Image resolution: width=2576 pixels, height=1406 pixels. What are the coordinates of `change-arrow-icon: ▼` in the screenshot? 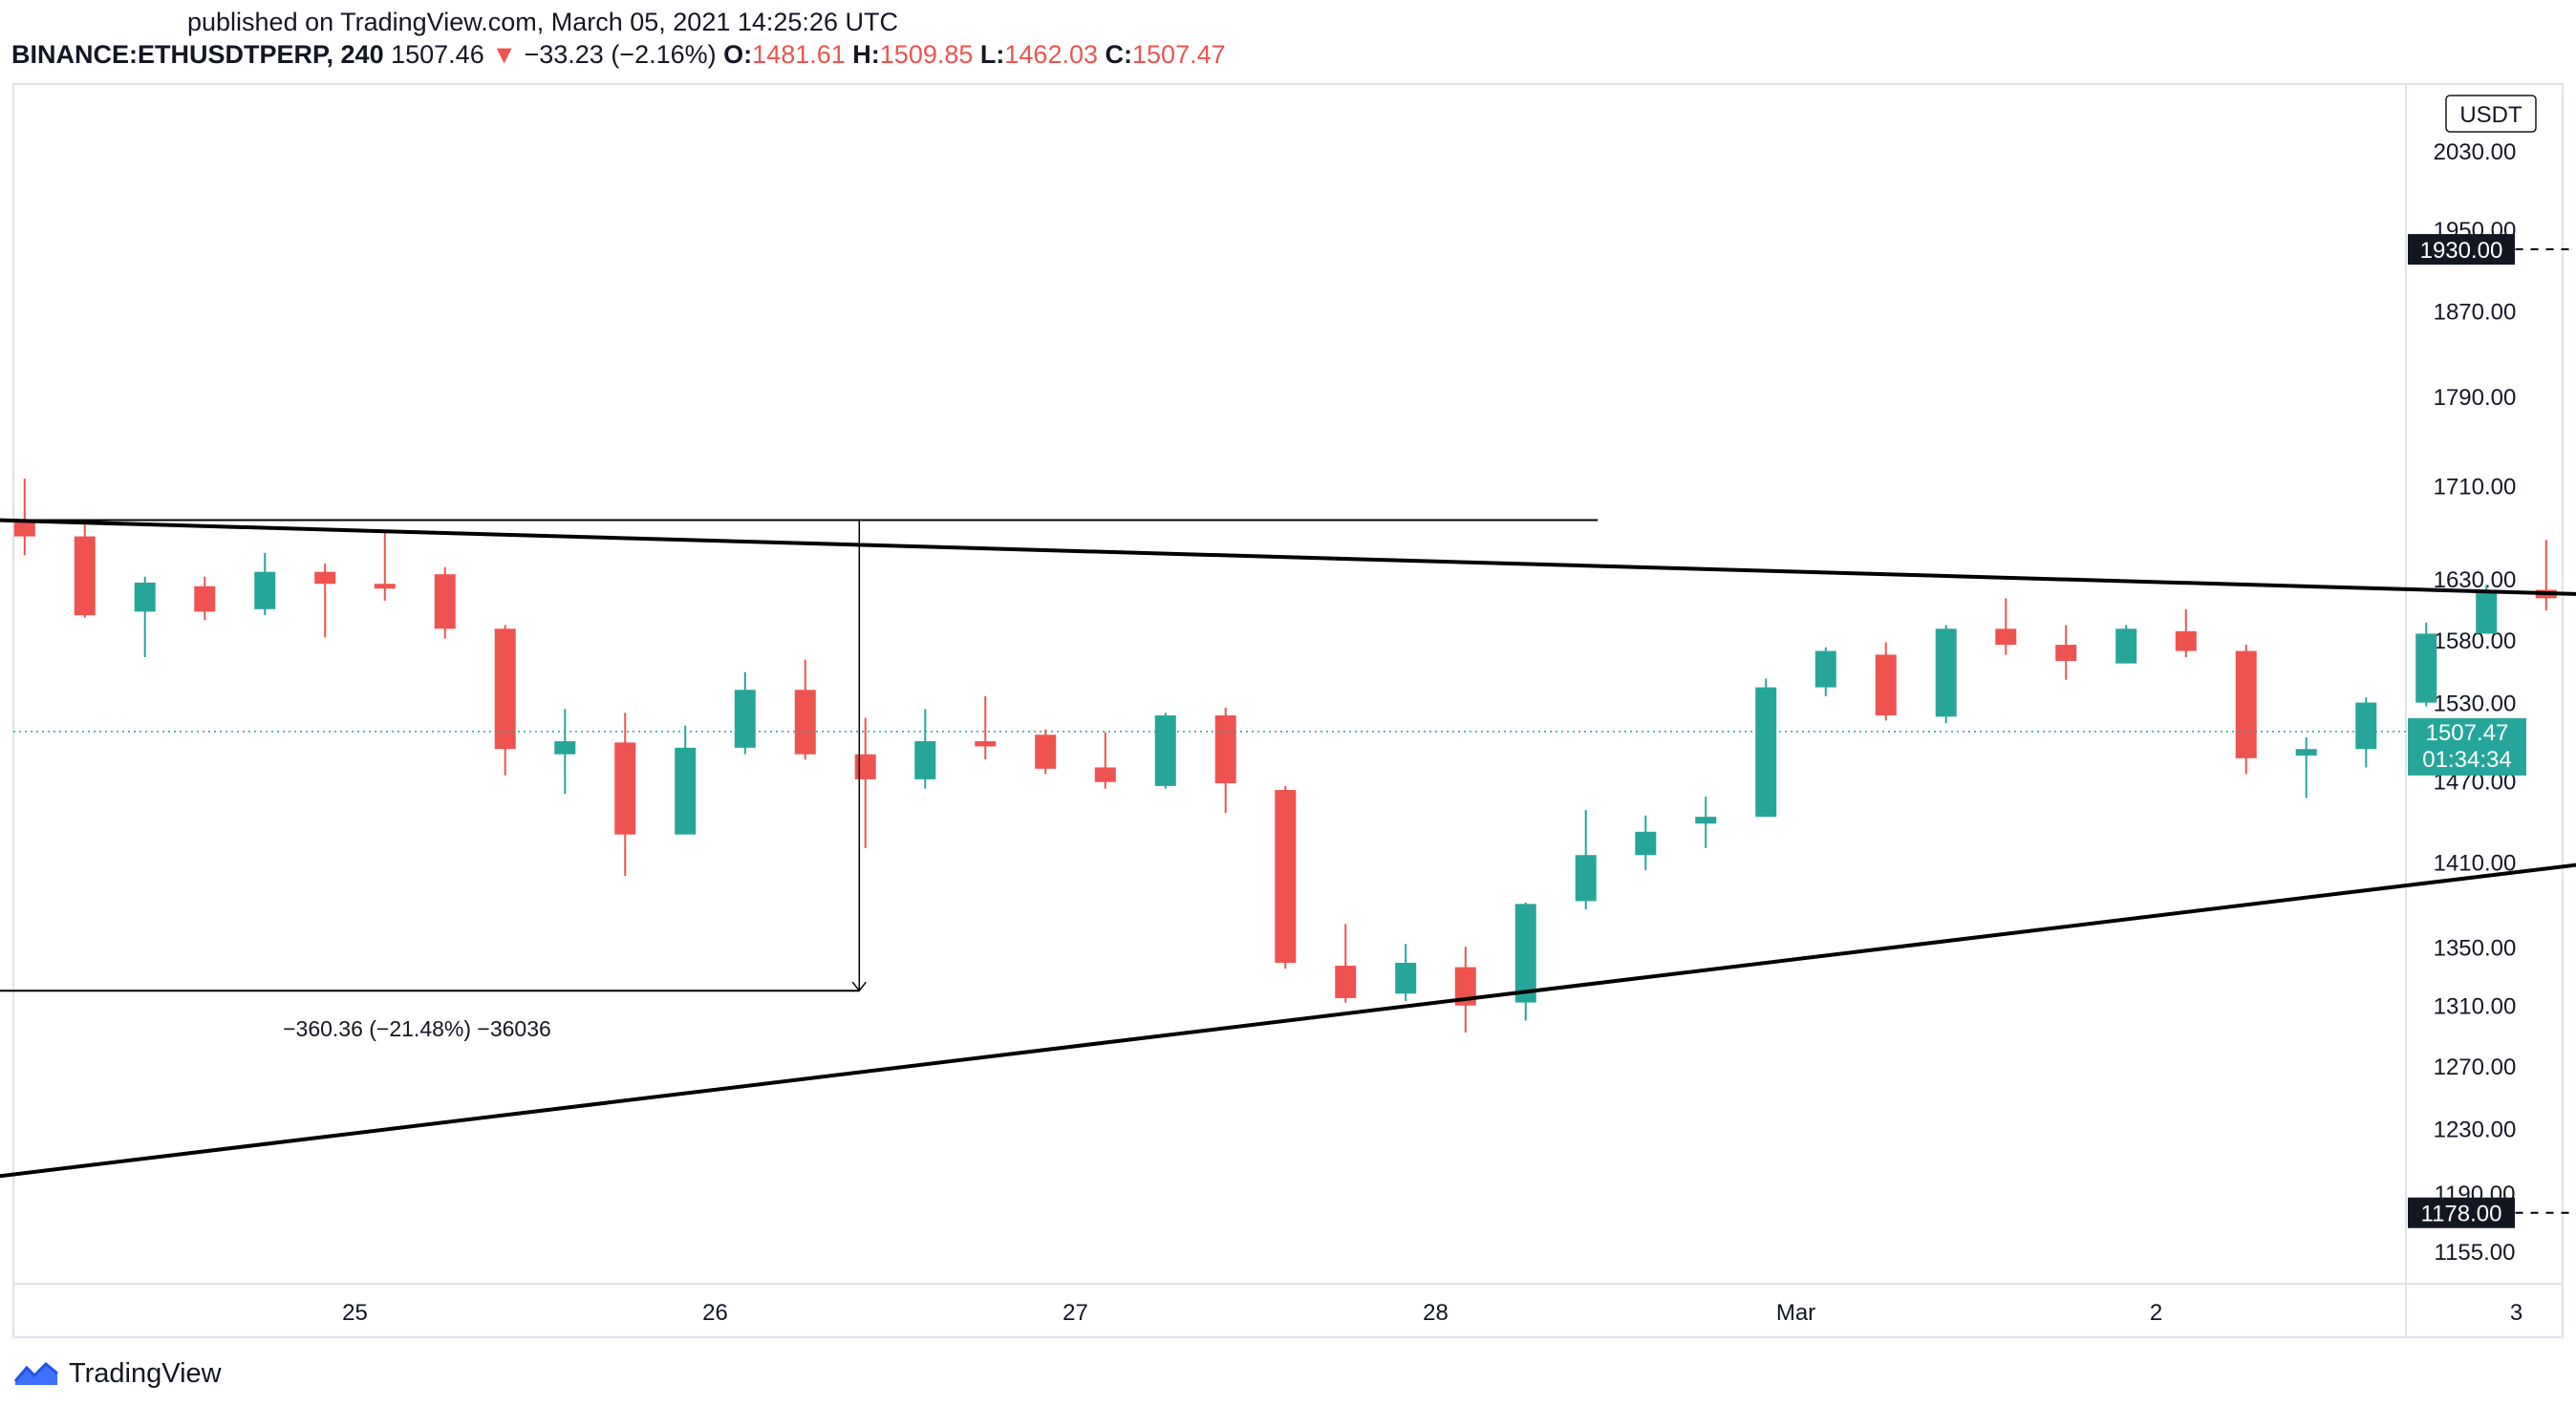 It's located at (504, 54).